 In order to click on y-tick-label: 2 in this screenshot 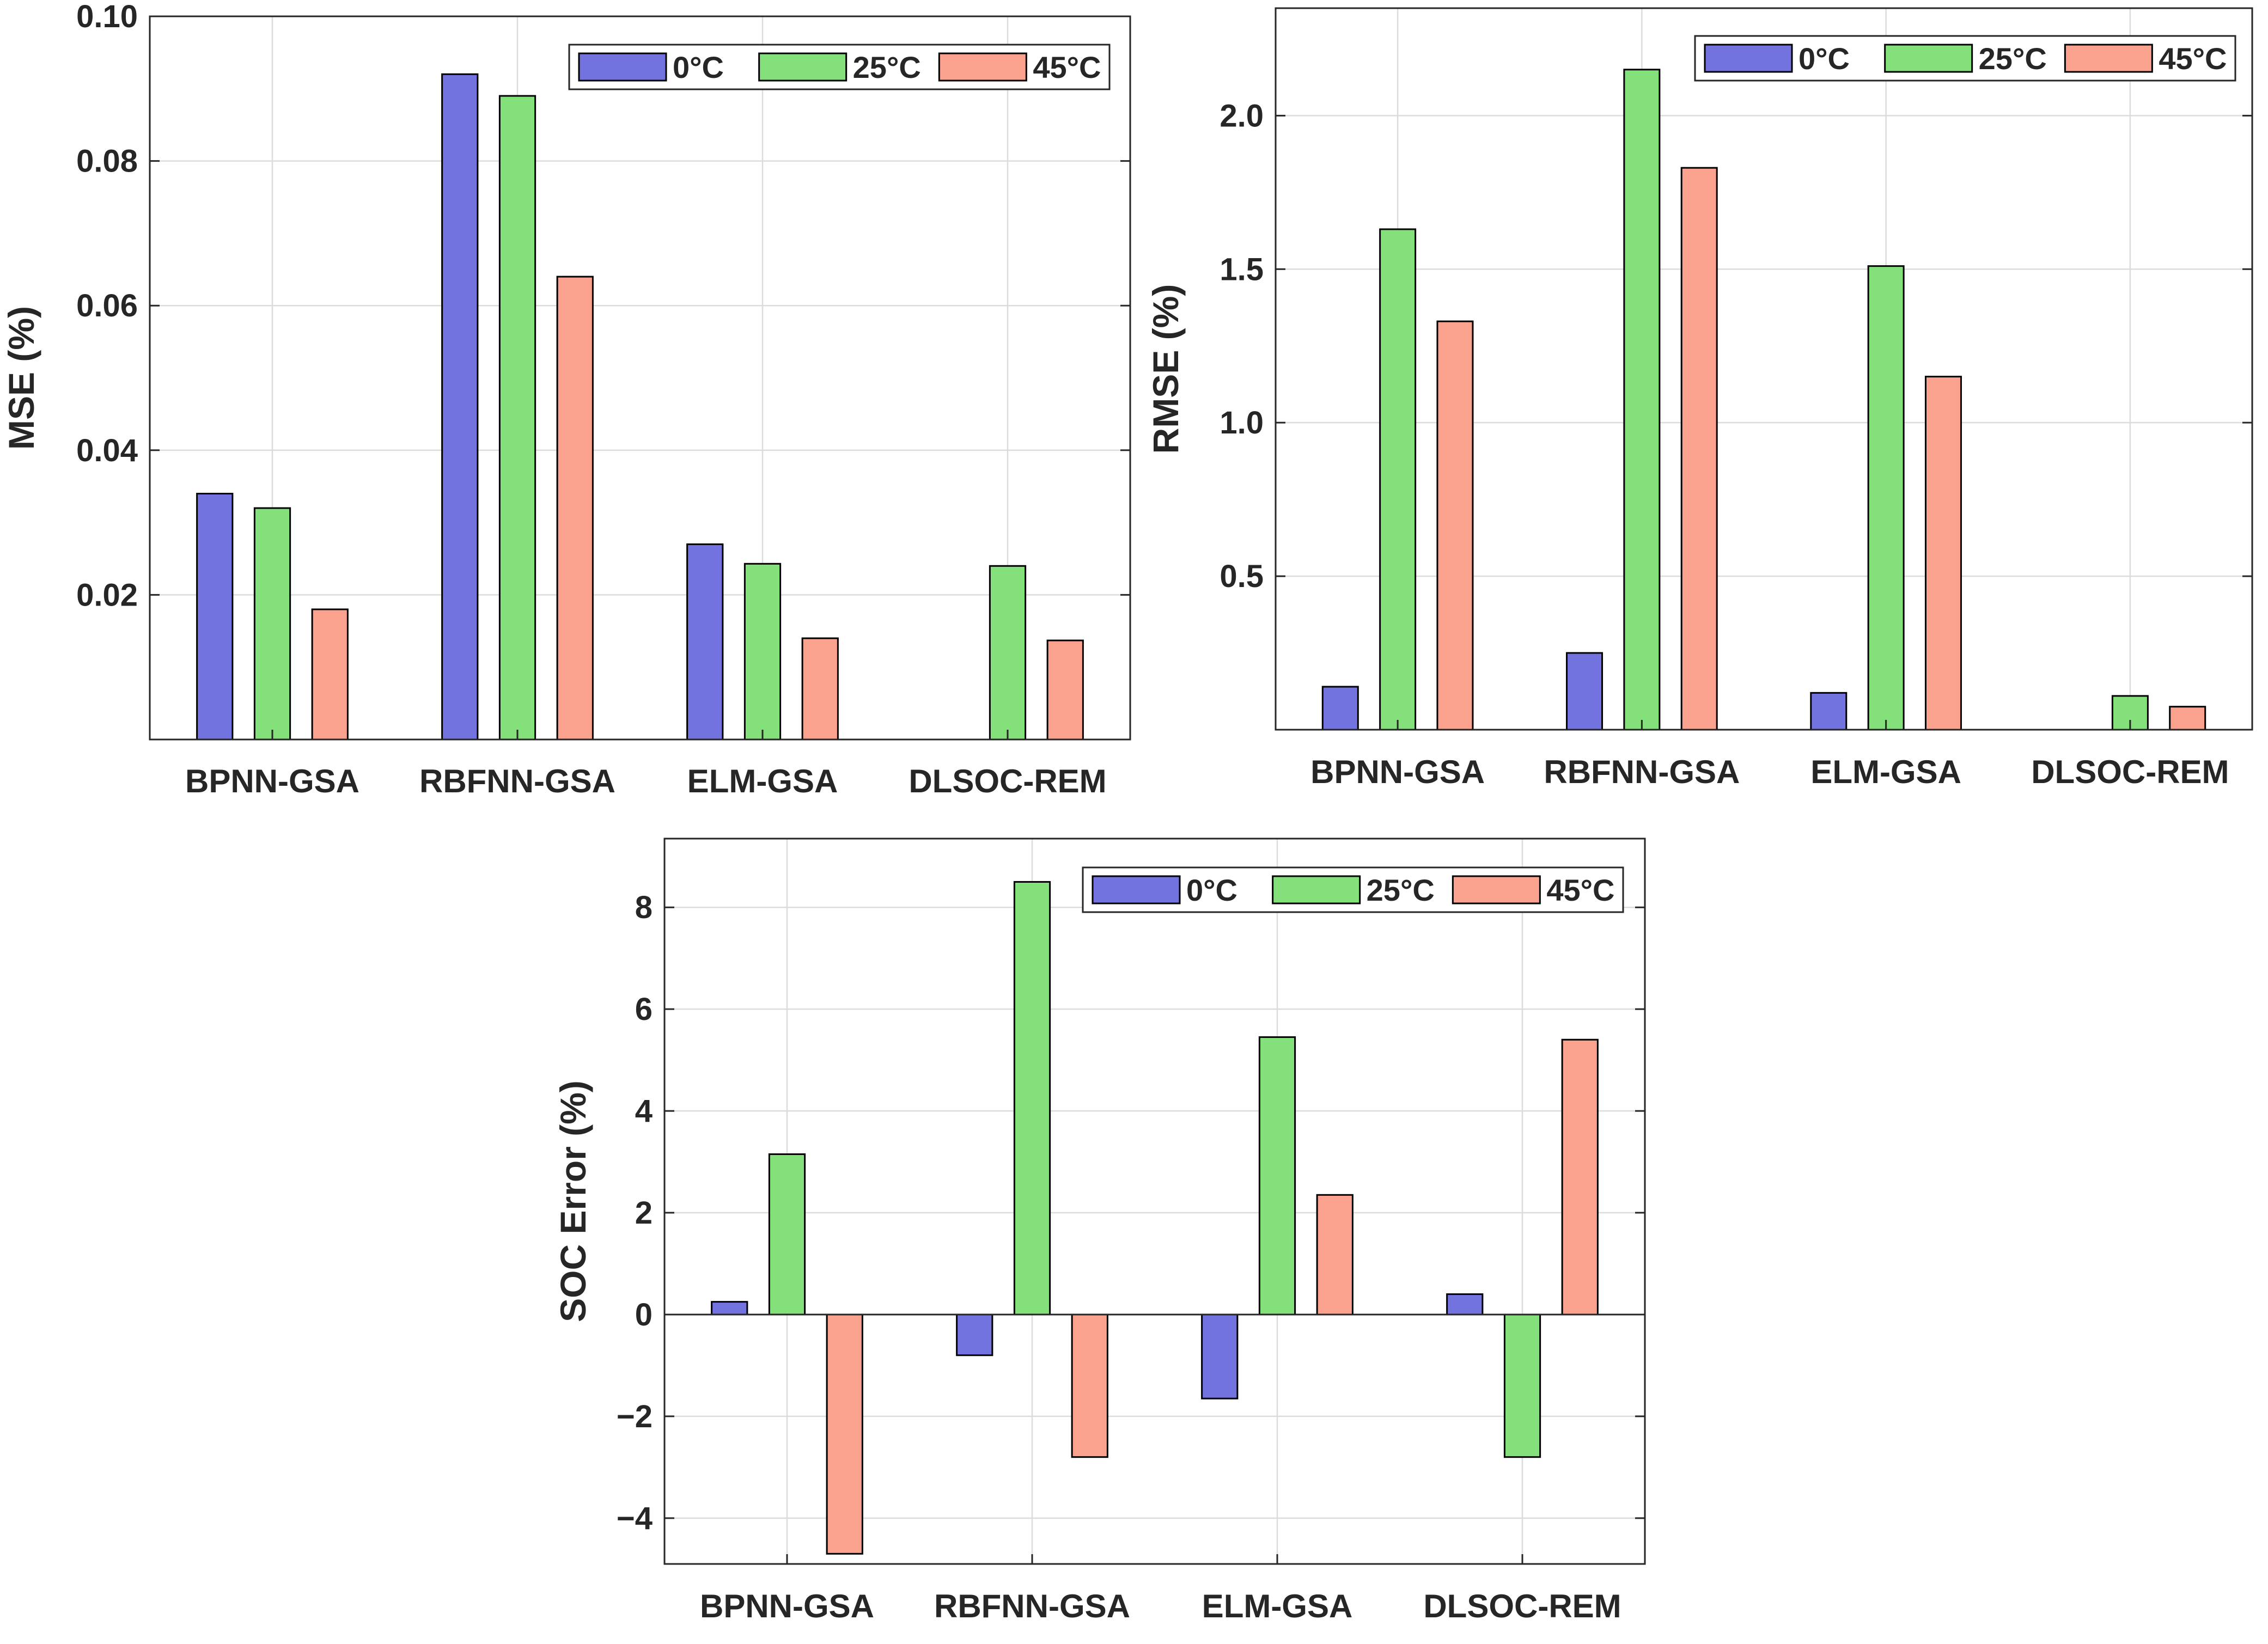, I will do `click(644, 1213)`.